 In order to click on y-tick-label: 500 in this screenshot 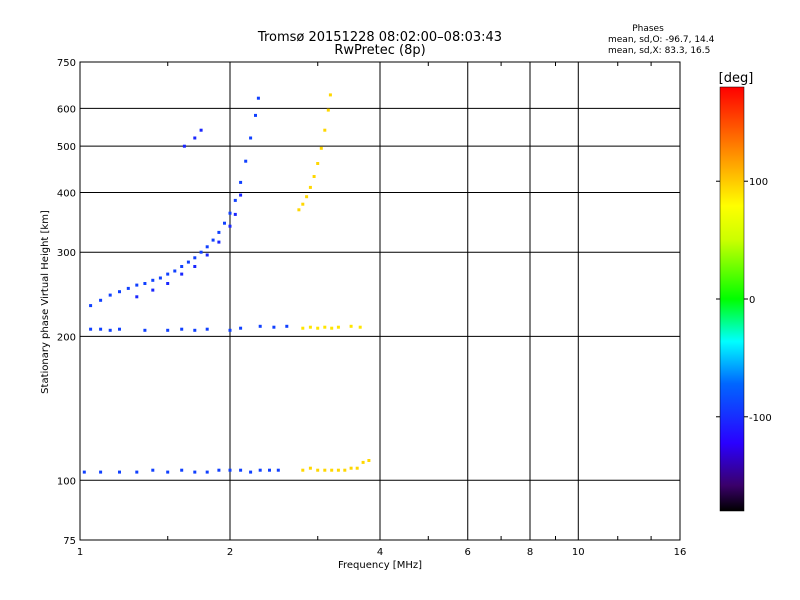, I will do `click(66, 147)`.